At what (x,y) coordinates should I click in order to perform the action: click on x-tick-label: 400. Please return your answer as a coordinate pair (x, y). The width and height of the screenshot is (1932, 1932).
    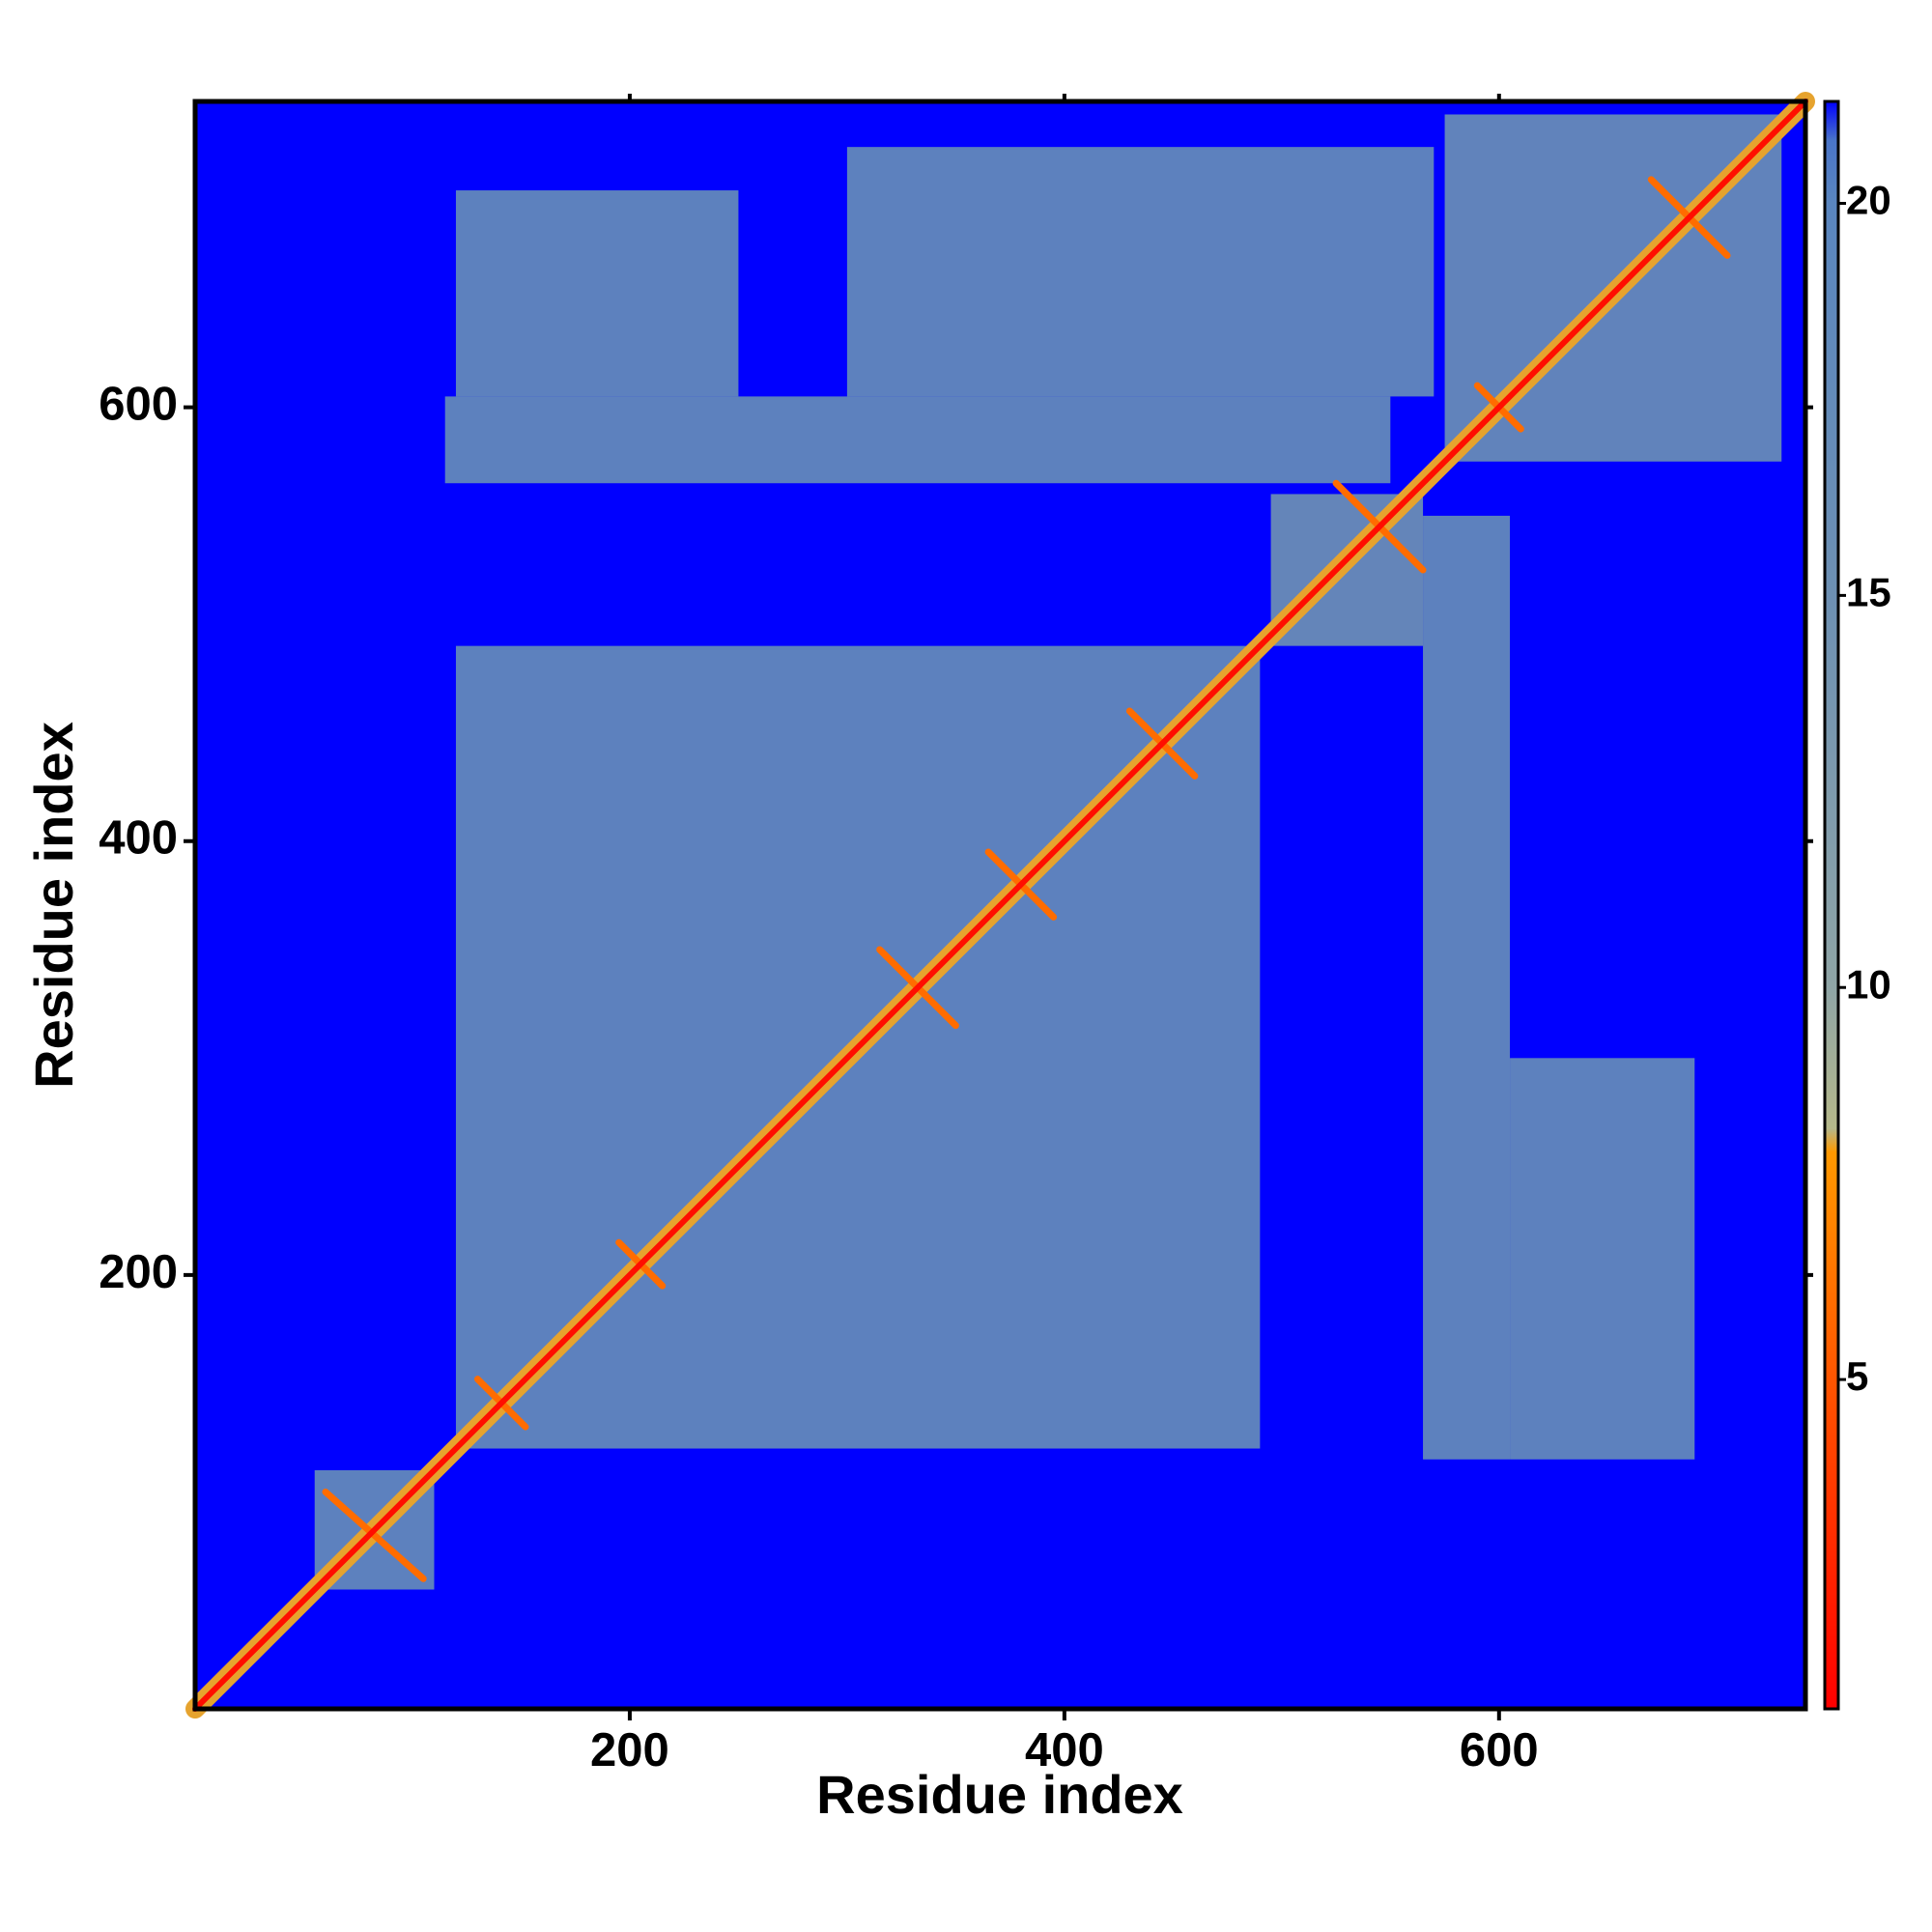
    Looking at the image, I should click on (1064, 1750).